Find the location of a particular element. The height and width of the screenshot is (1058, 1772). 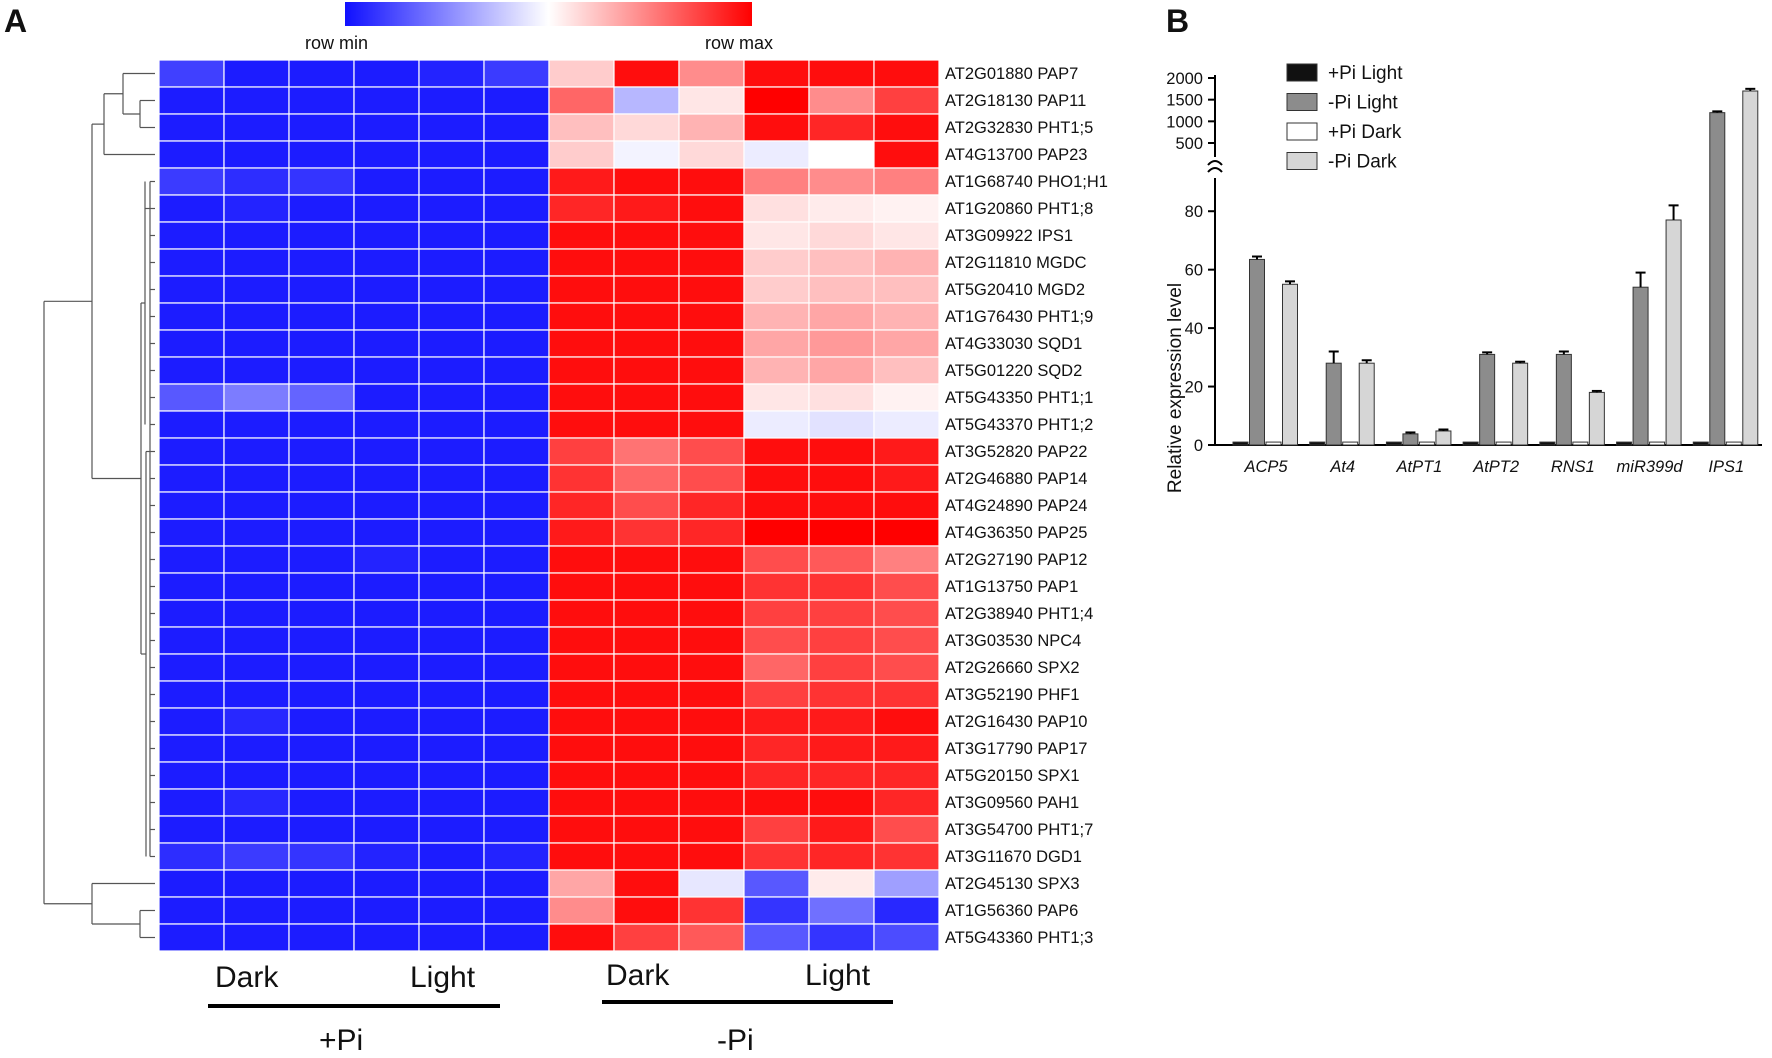

legend-swatch is located at coordinates (1302, 161).